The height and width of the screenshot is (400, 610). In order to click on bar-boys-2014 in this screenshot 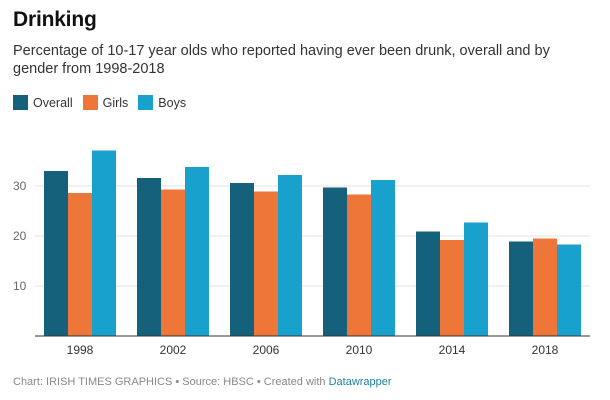, I will do `click(476, 279)`.